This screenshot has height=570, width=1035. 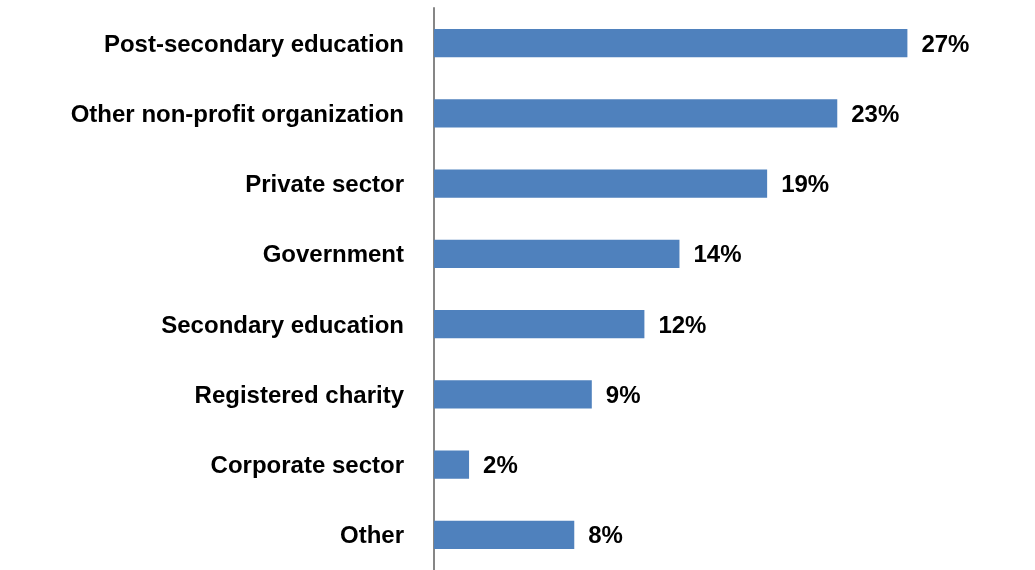 What do you see at coordinates (324, 184) in the screenshot?
I see `y-tick-label: Private sector` at bounding box center [324, 184].